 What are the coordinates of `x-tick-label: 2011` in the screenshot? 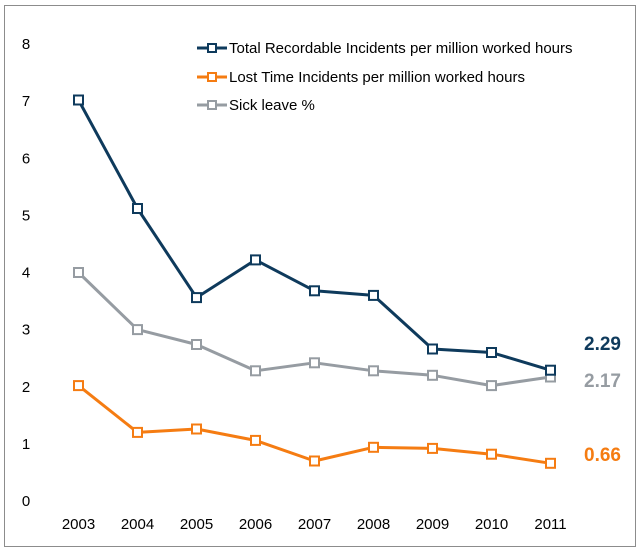 It's located at (550, 524).